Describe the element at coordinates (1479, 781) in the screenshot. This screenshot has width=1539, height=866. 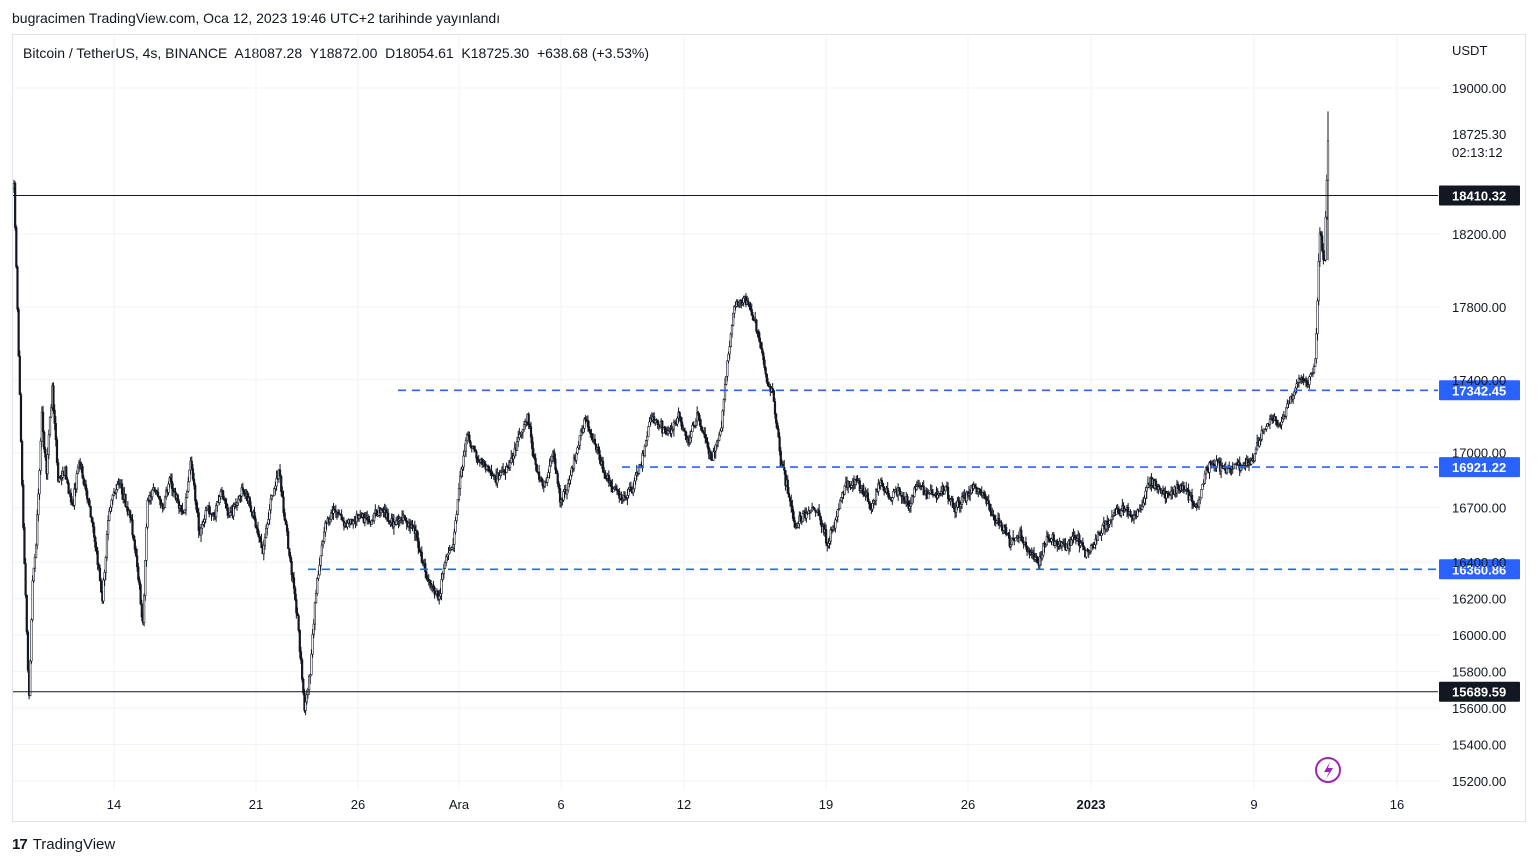
I see `y-tick-label: 15200.00` at that location.